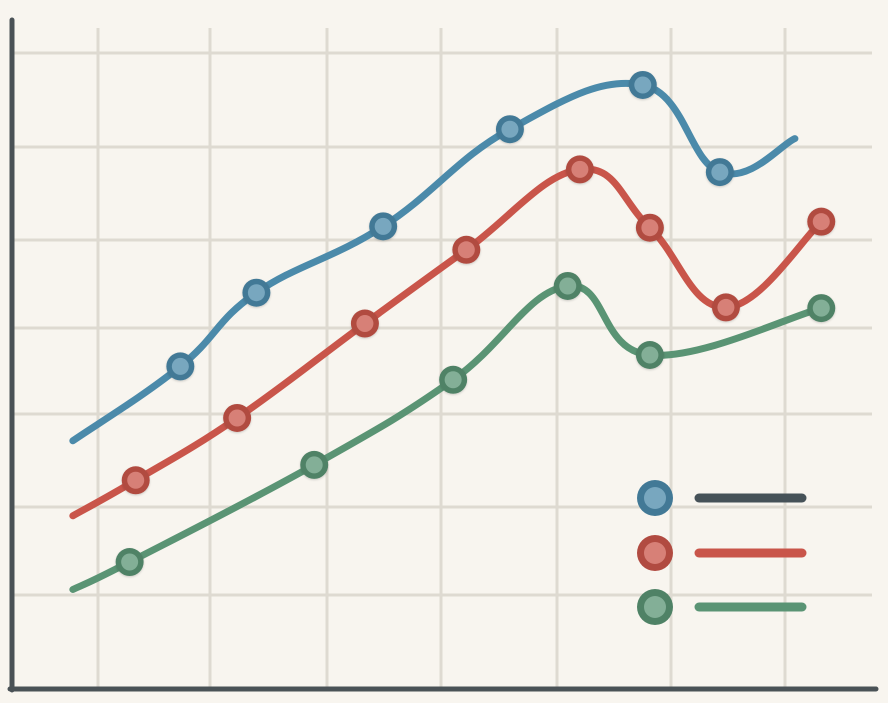  What do you see at coordinates (655, 498) in the screenshot?
I see `legend-marker-inner-blue` at bounding box center [655, 498].